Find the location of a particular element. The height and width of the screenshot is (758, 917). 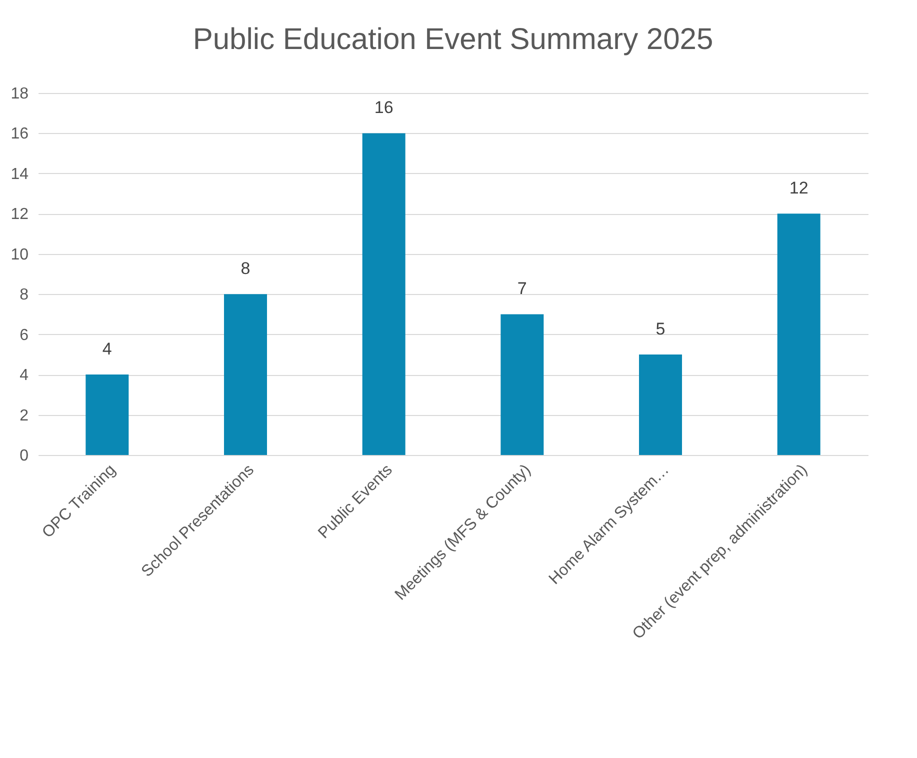

y-tick-label: 2 is located at coordinates (24, 415).